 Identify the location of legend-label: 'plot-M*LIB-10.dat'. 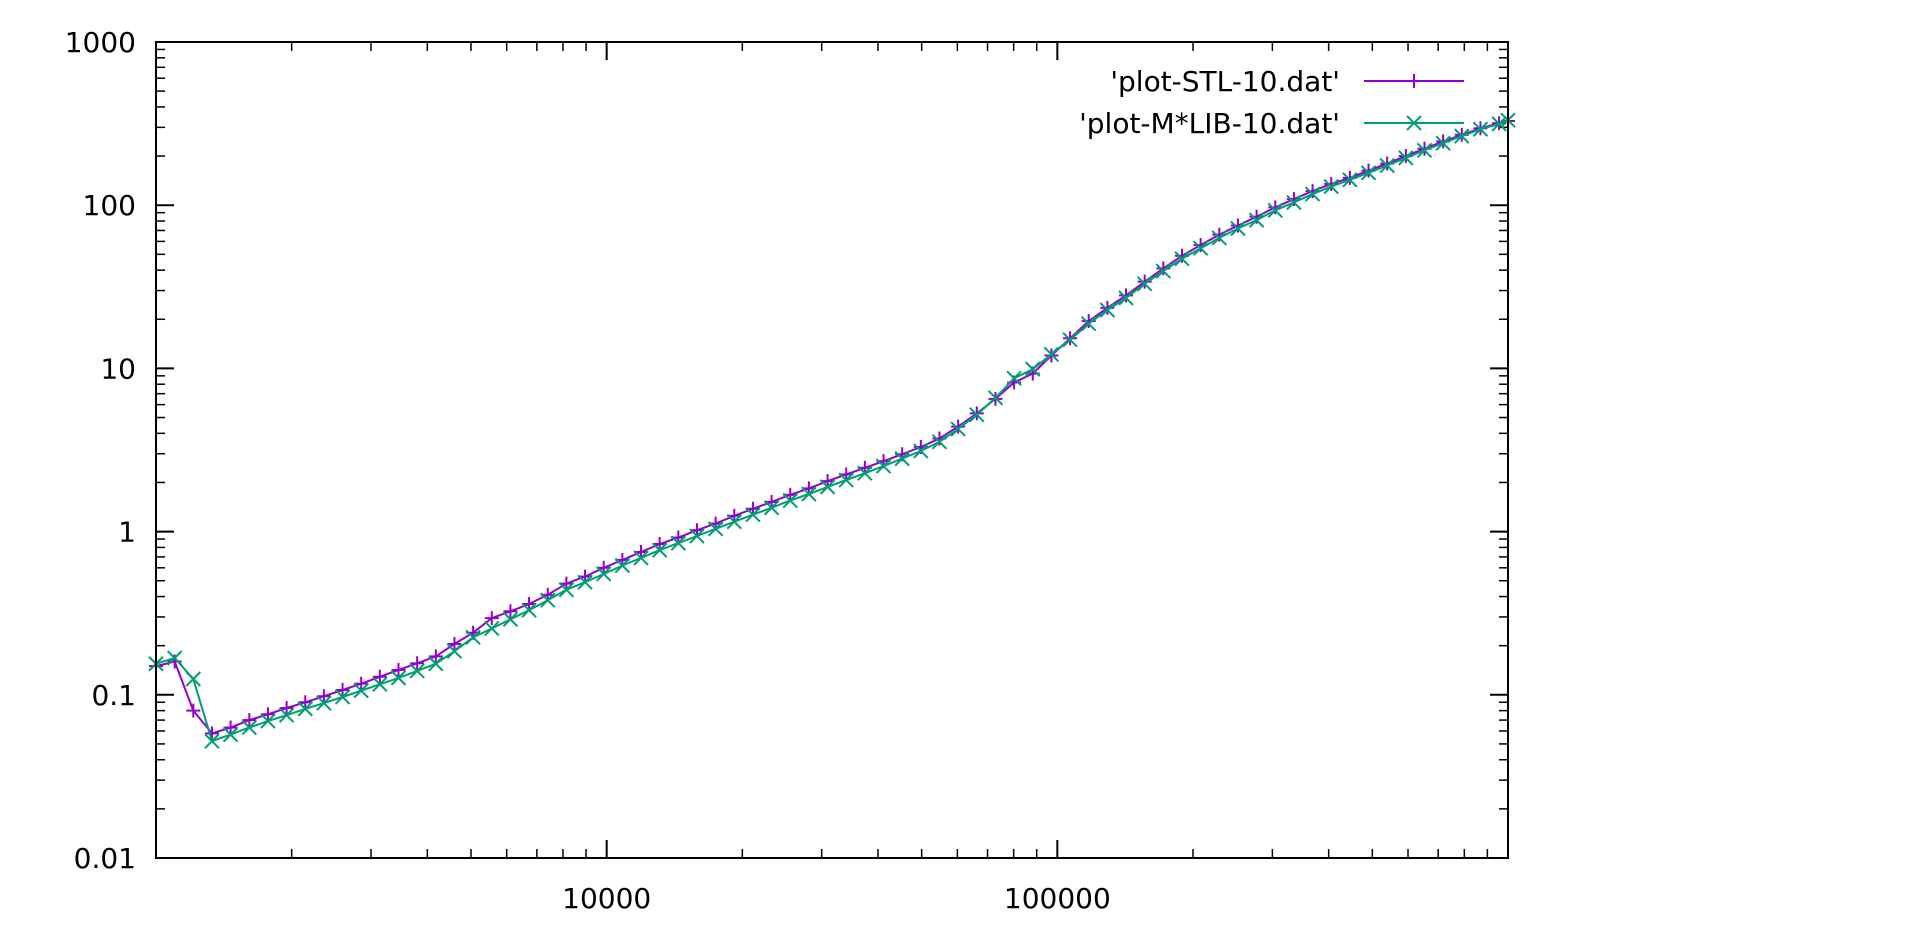
(1209, 123).